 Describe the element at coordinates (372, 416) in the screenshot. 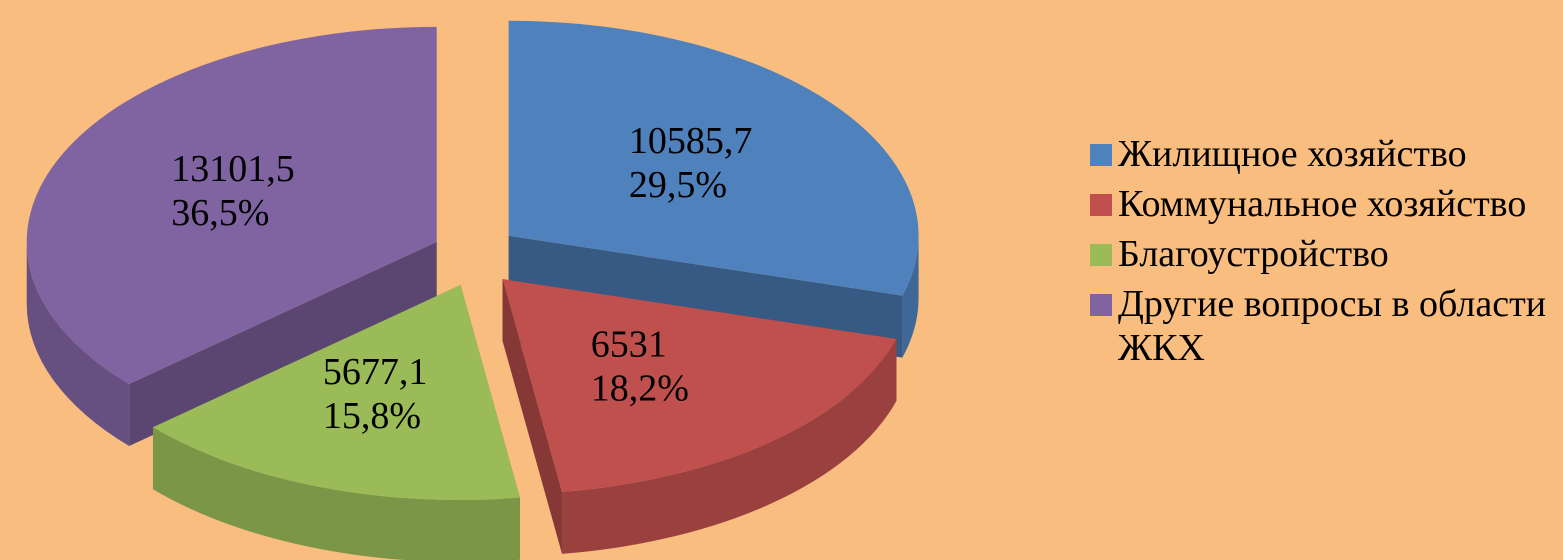

I see `percent-label: 15,8%` at that location.